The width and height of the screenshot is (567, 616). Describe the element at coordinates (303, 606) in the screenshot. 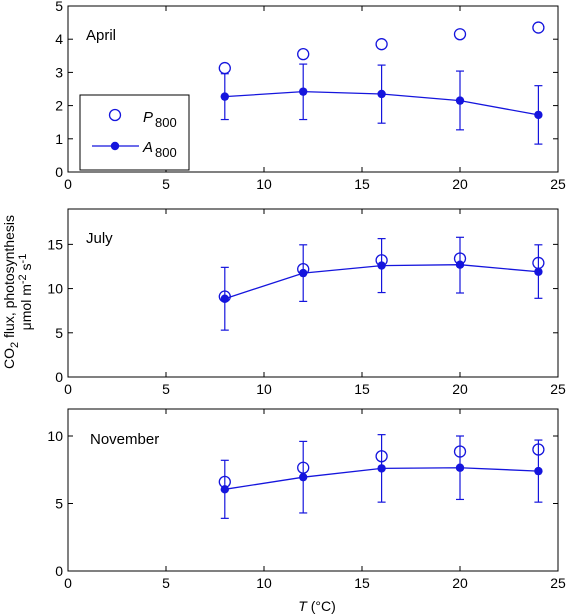

I see `x-label-symbol: T` at that location.